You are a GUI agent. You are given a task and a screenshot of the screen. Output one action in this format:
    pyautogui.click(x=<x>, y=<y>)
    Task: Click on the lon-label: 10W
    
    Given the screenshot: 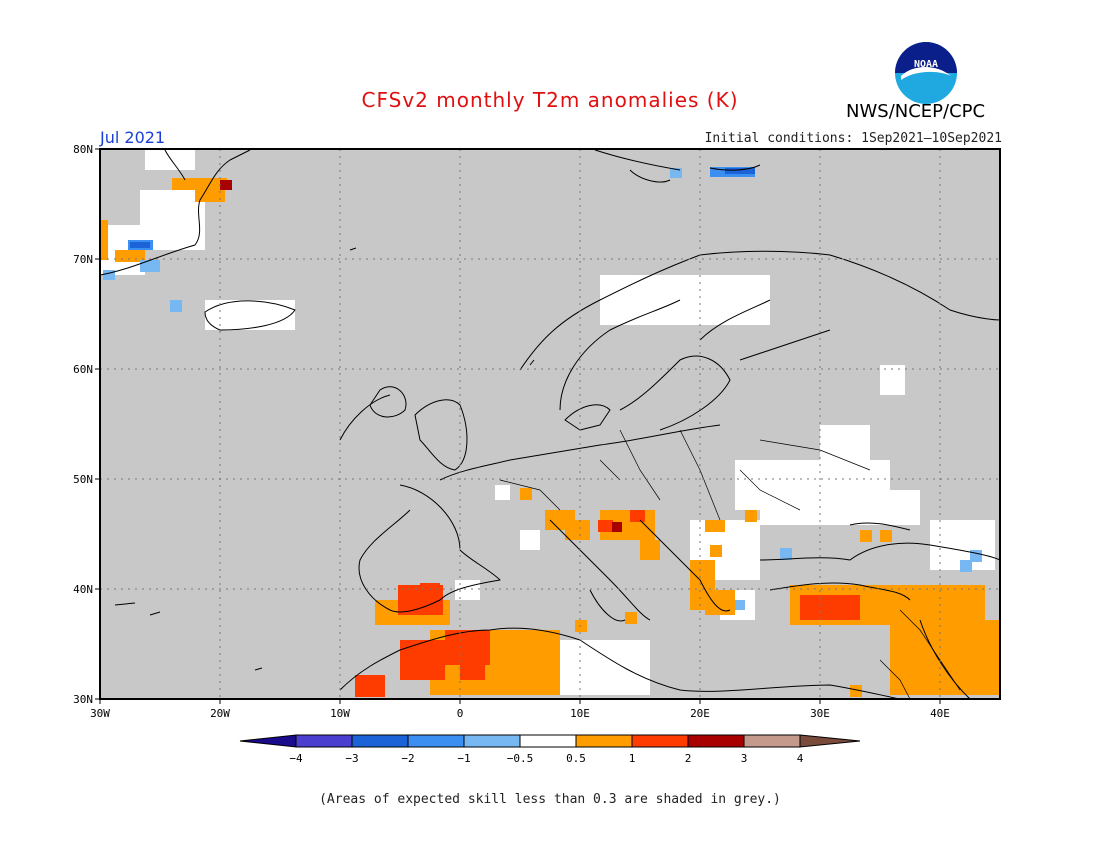 What is the action you would take?
    pyautogui.click(x=340, y=713)
    